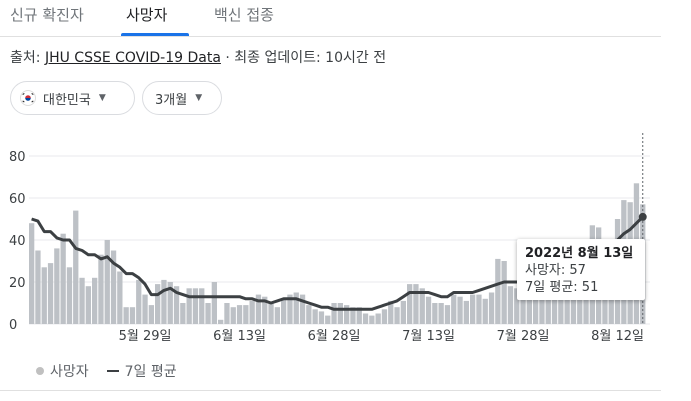 The image size is (691, 401). Describe the element at coordinates (147, 15) in the screenshot. I see `tab-deaths: 사망자` at that location.